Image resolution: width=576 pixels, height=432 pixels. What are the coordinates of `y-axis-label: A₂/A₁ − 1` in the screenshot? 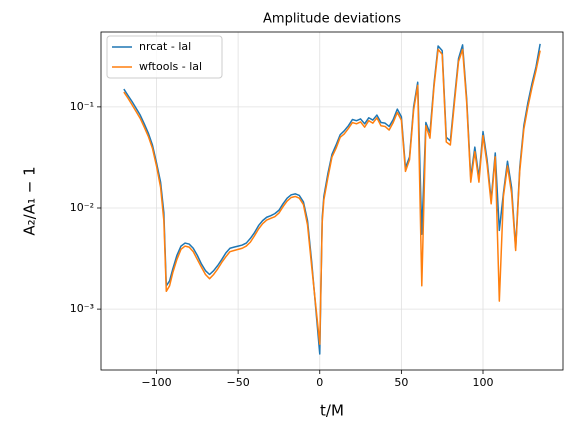 It's located at (30, 200).